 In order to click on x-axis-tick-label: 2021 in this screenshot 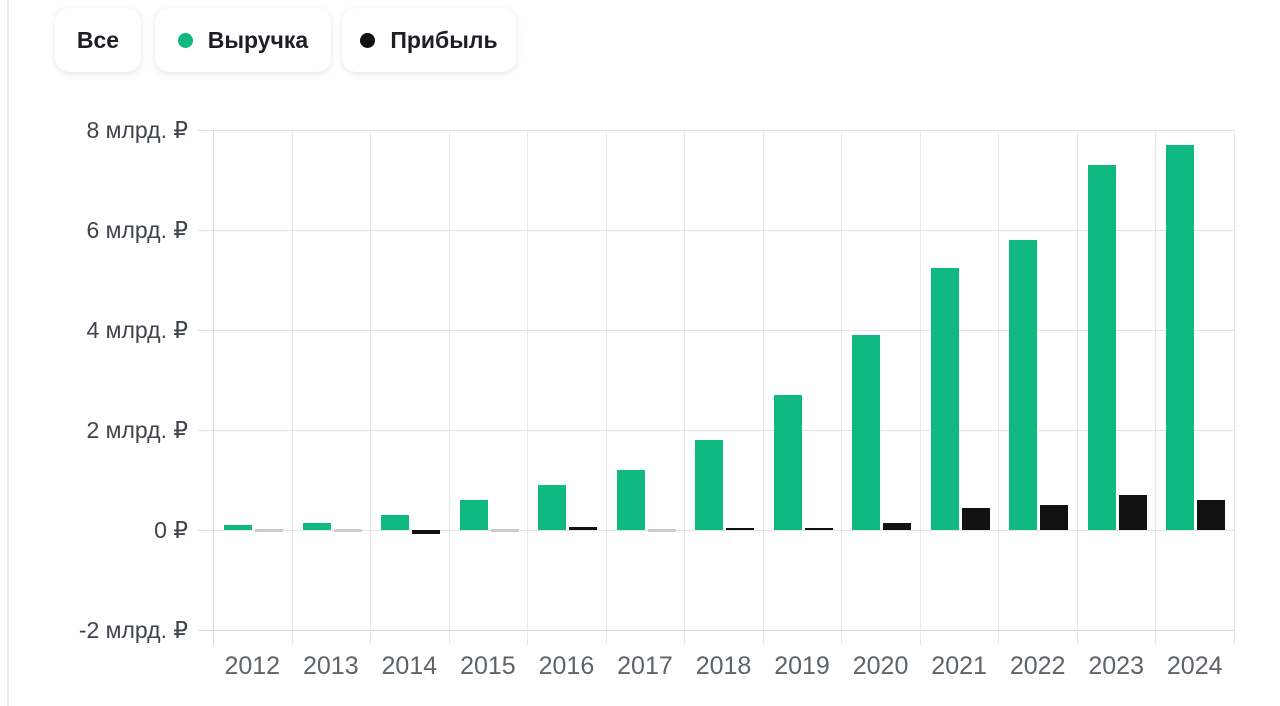, I will do `click(959, 666)`.